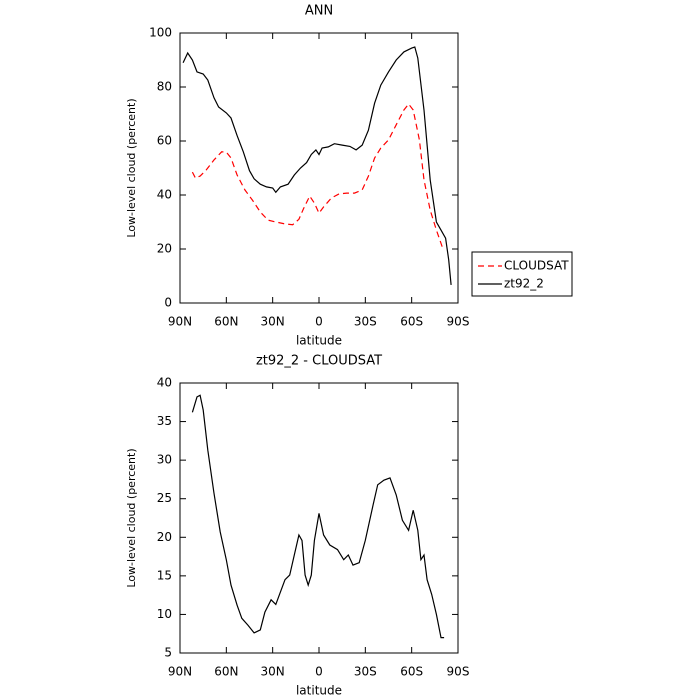 This screenshot has width=700, height=700. What do you see at coordinates (524, 284) in the screenshot?
I see `legend-label: zt92_2` at bounding box center [524, 284].